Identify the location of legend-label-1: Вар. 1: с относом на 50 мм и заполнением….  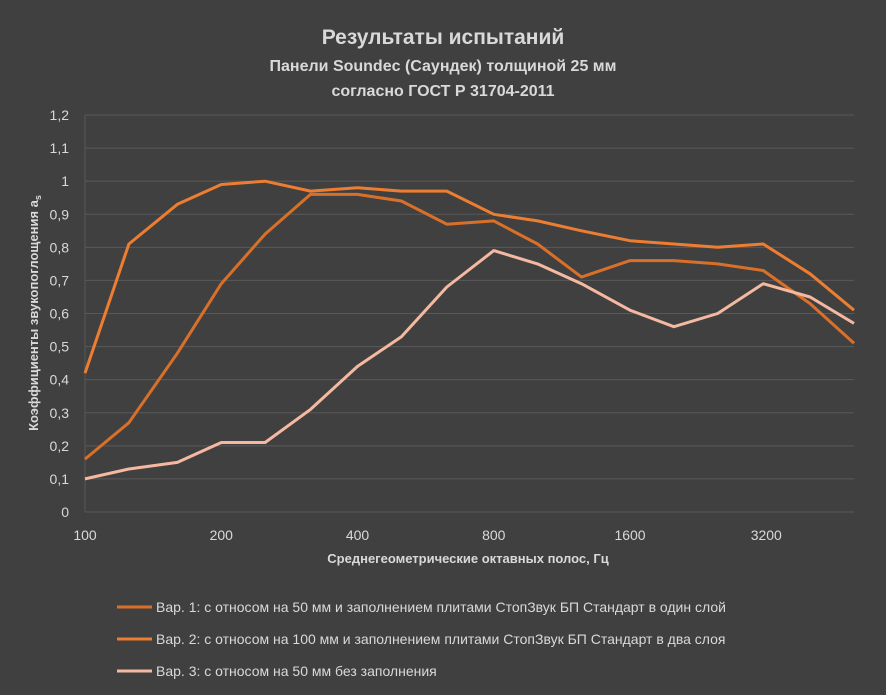
(441, 607).